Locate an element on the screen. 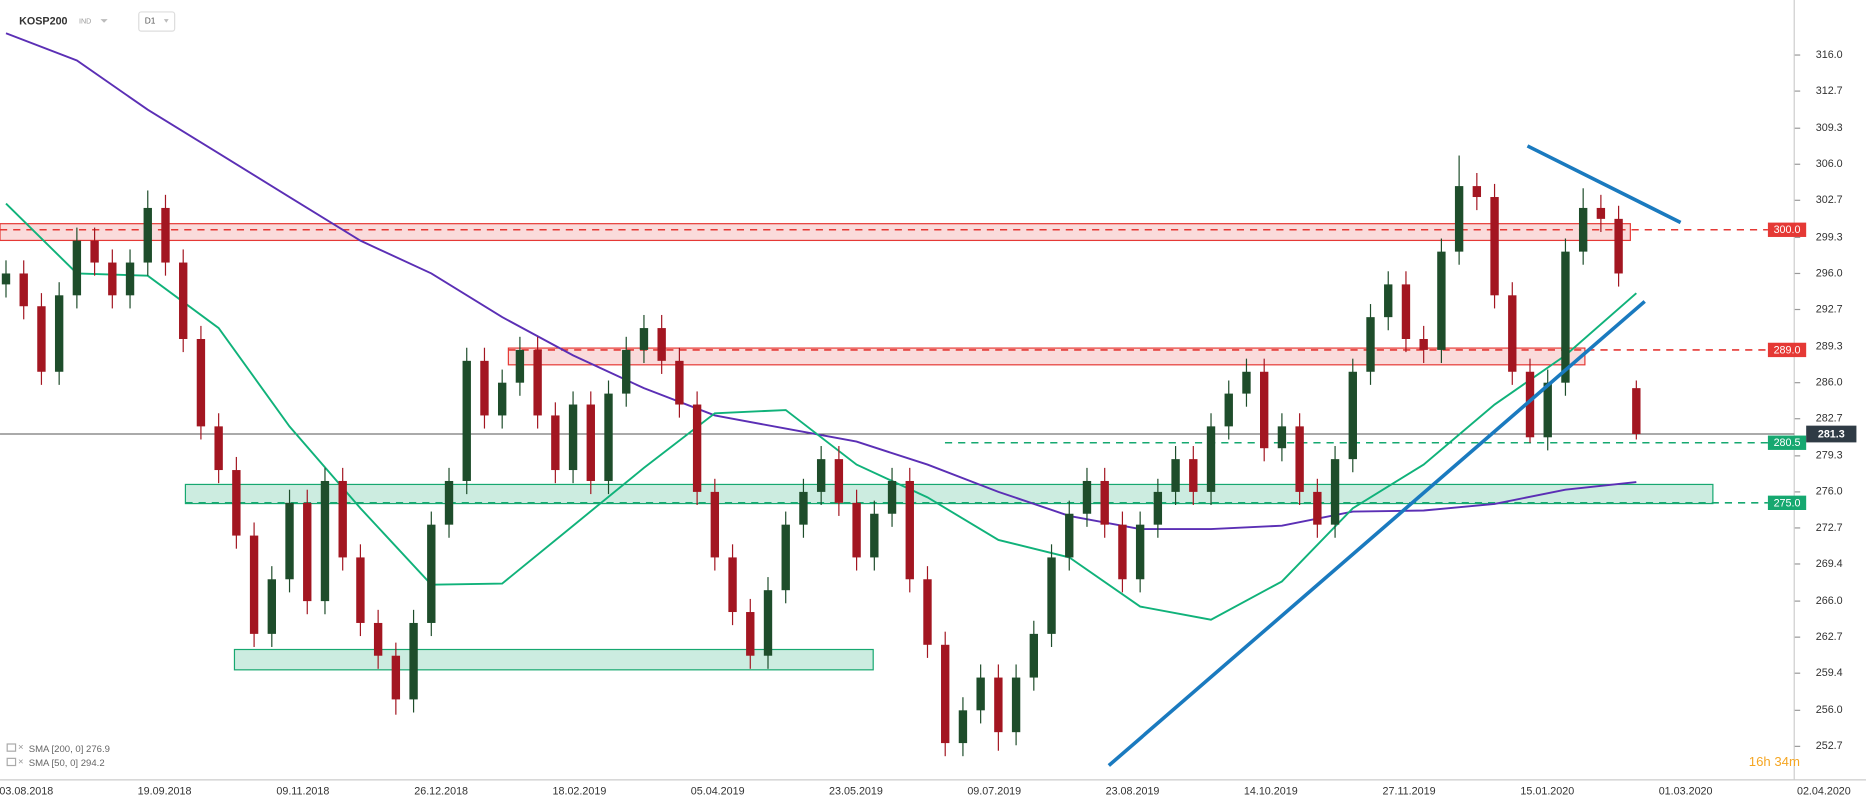 The image size is (1866, 805). y-tick-label: 282.7 is located at coordinates (1829, 419).